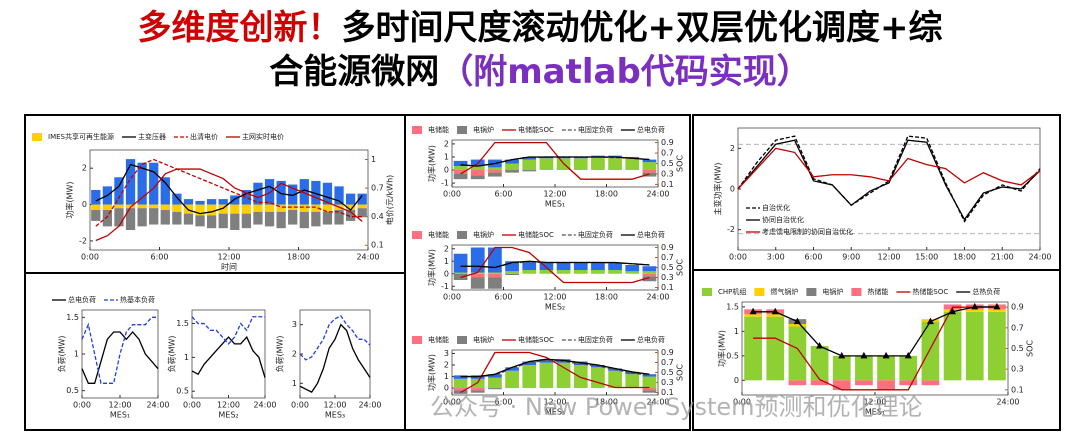 The height and width of the screenshot is (447, 1080). I want to click on legend-label: 出清电价, so click(204, 136).